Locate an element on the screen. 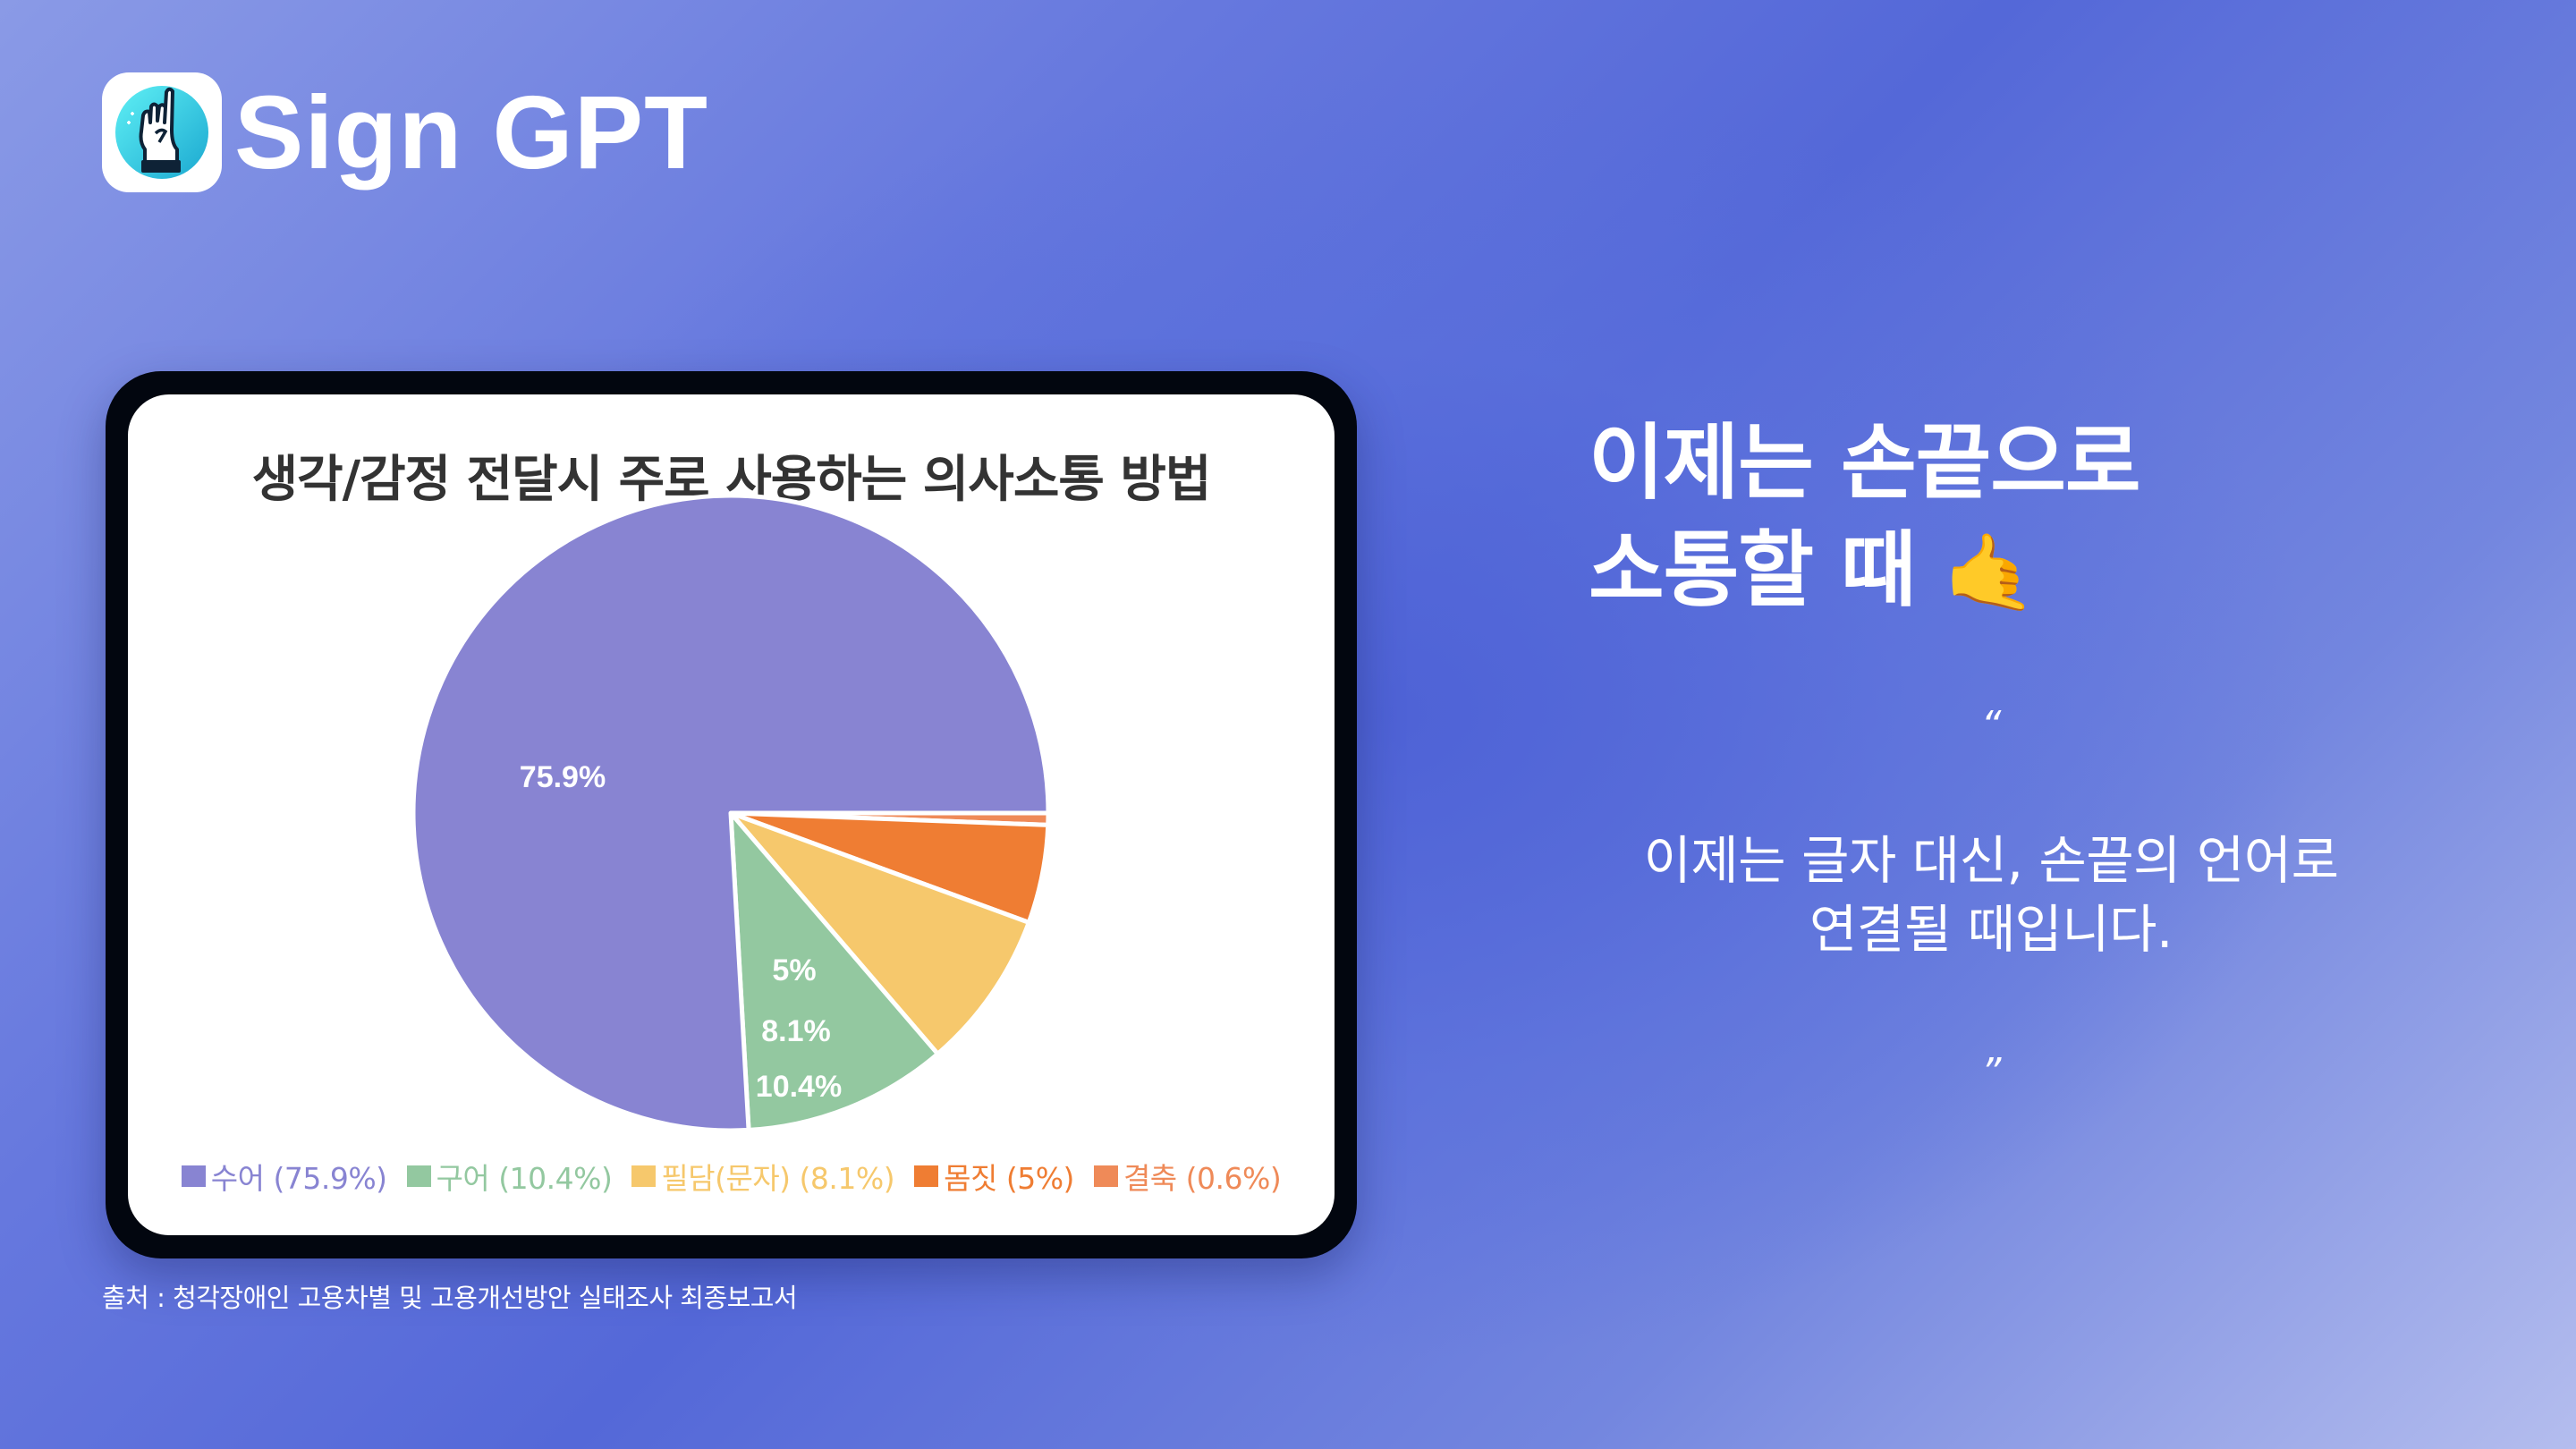 This screenshot has width=2576, height=1449. legend-label: 필담(문자) (8.1%) is located at coordinates (778, 1178).